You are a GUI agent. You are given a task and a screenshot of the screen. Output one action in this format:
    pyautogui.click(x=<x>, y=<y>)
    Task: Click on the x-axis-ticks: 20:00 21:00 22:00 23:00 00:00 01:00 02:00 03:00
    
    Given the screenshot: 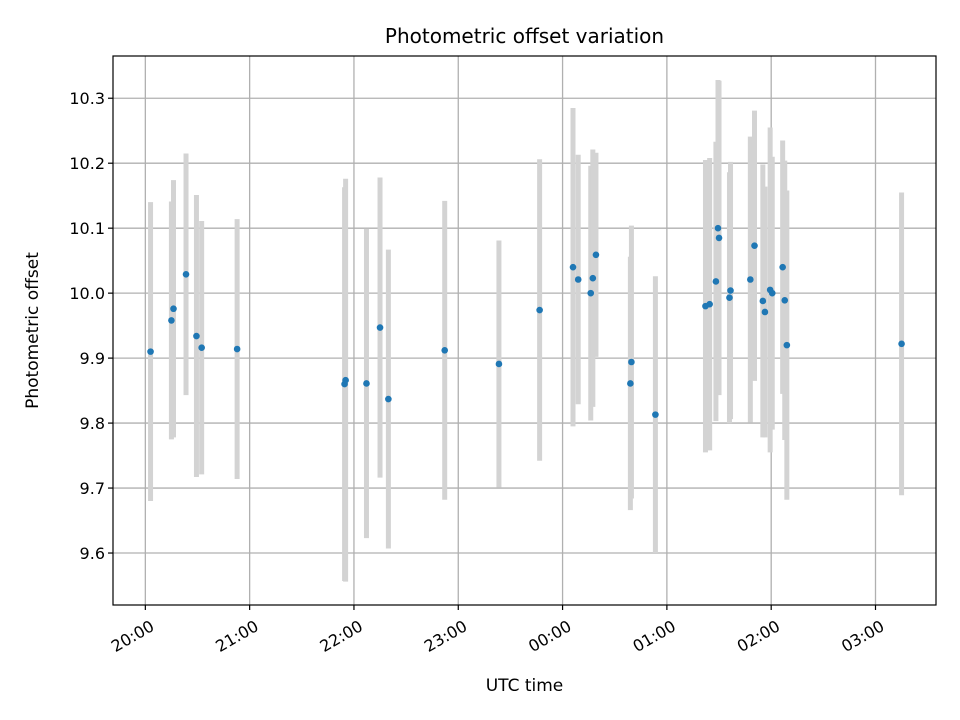 What is the action you would take?
    pyautogui.click(x=498, y=630)
    